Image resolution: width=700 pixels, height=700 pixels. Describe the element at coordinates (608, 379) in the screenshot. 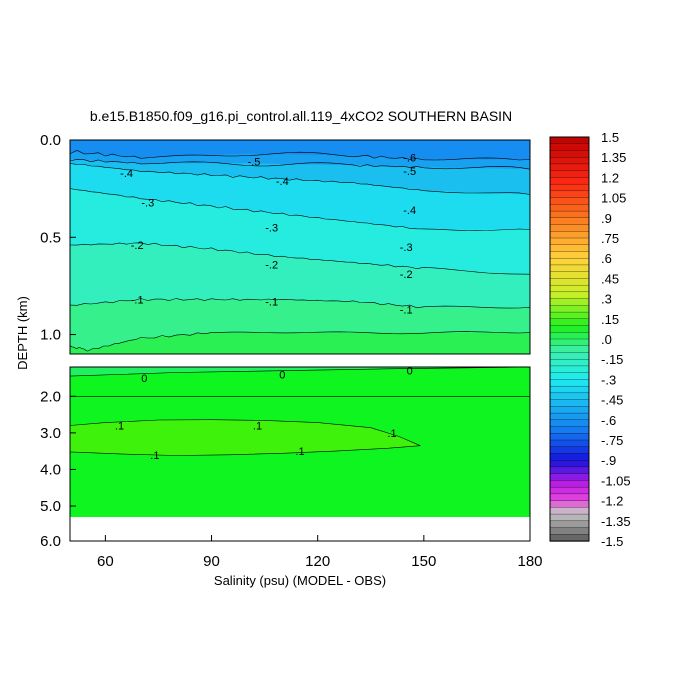

I see `colorbar-label: -.3` at that location.